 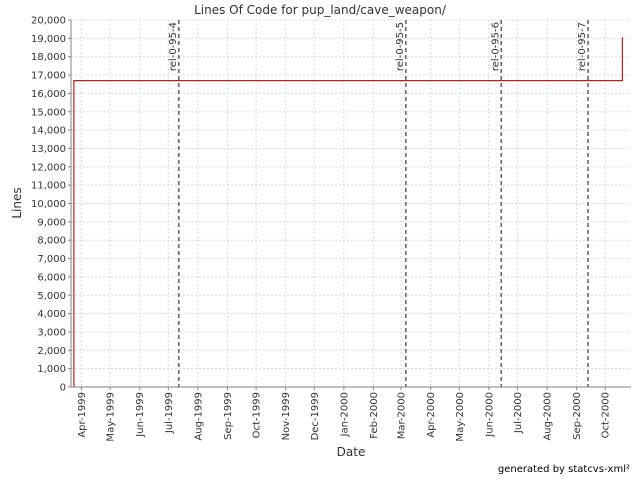 I want to click on y-tick-label: 8,000, so click(x=51, y=241).